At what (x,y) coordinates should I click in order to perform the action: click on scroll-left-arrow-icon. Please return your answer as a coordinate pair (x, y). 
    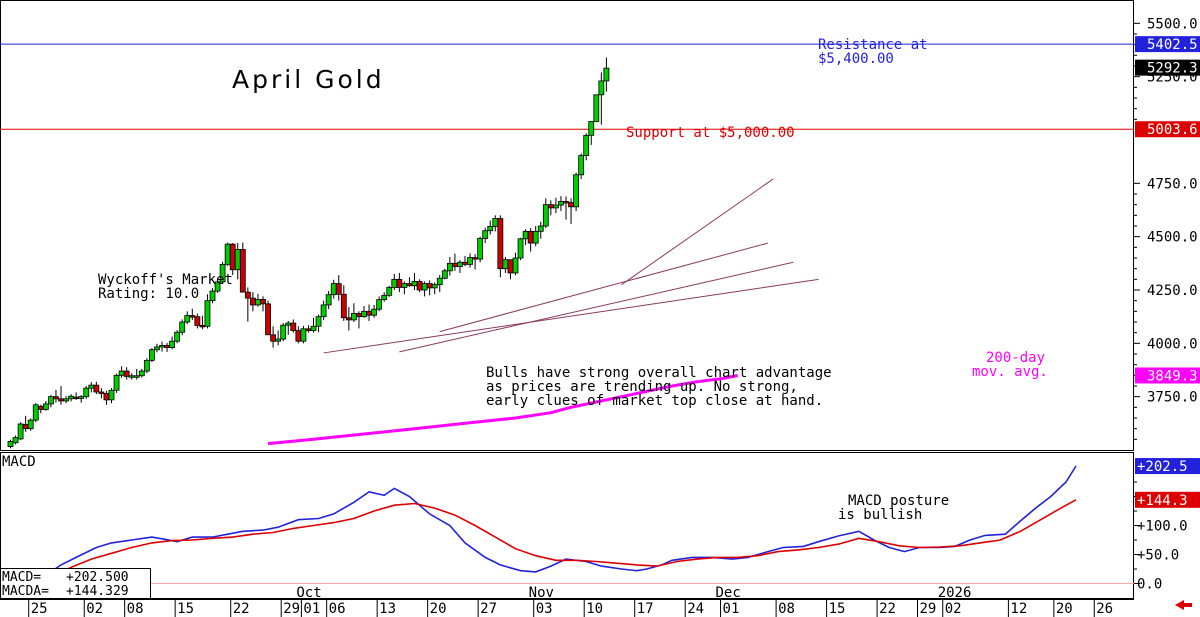
    Looking at the image, I should click on (1183, 605).